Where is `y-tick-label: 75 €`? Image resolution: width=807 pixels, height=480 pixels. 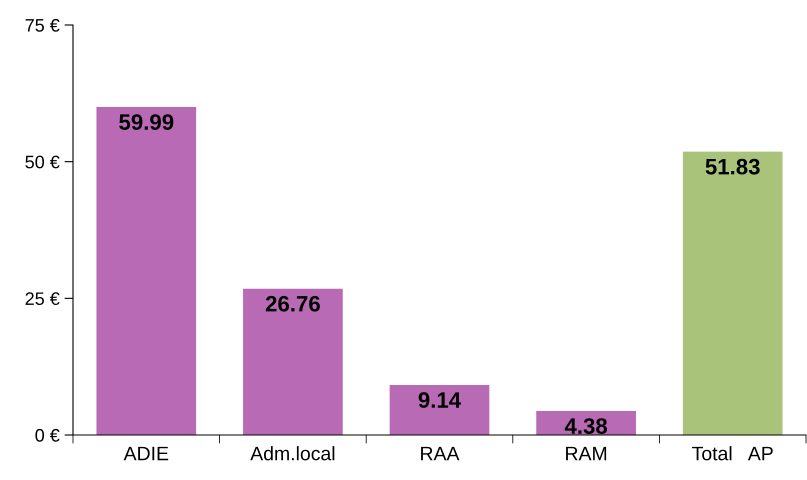
y-tick-label: 75 € is located at coordinates (43, 25).